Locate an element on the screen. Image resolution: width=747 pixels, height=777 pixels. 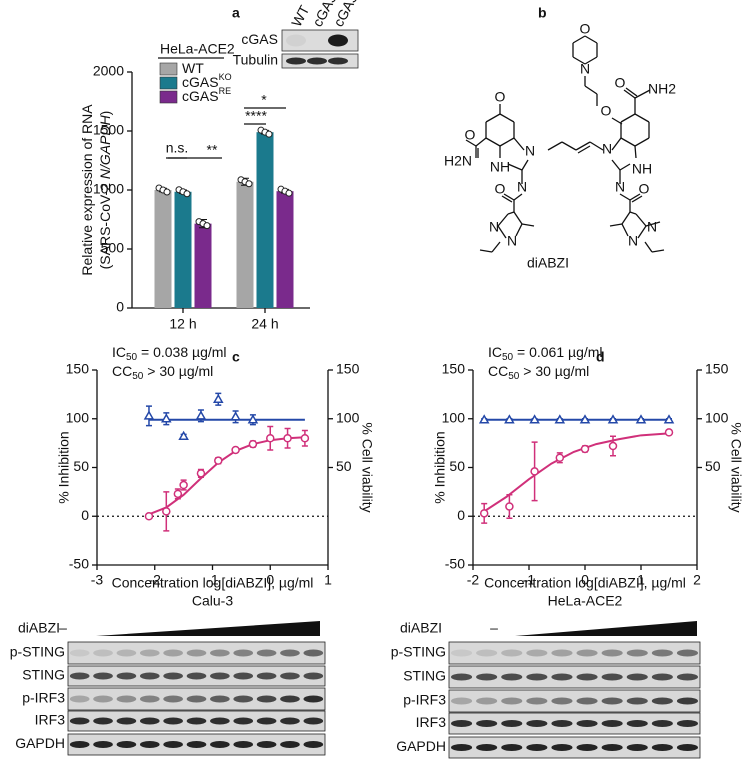
y-axis-label-part: (SARS-CoV-2 is located at coordinates (105, 224).